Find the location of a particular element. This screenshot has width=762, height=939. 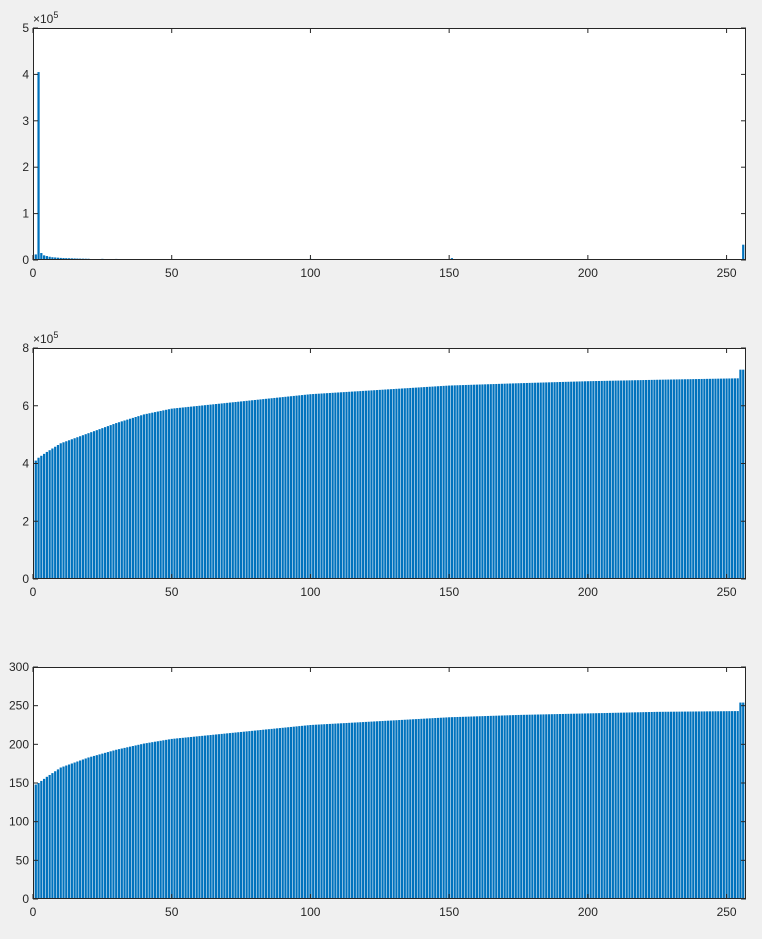

y-tick-label: 150 is located at coordinates (19, 783).